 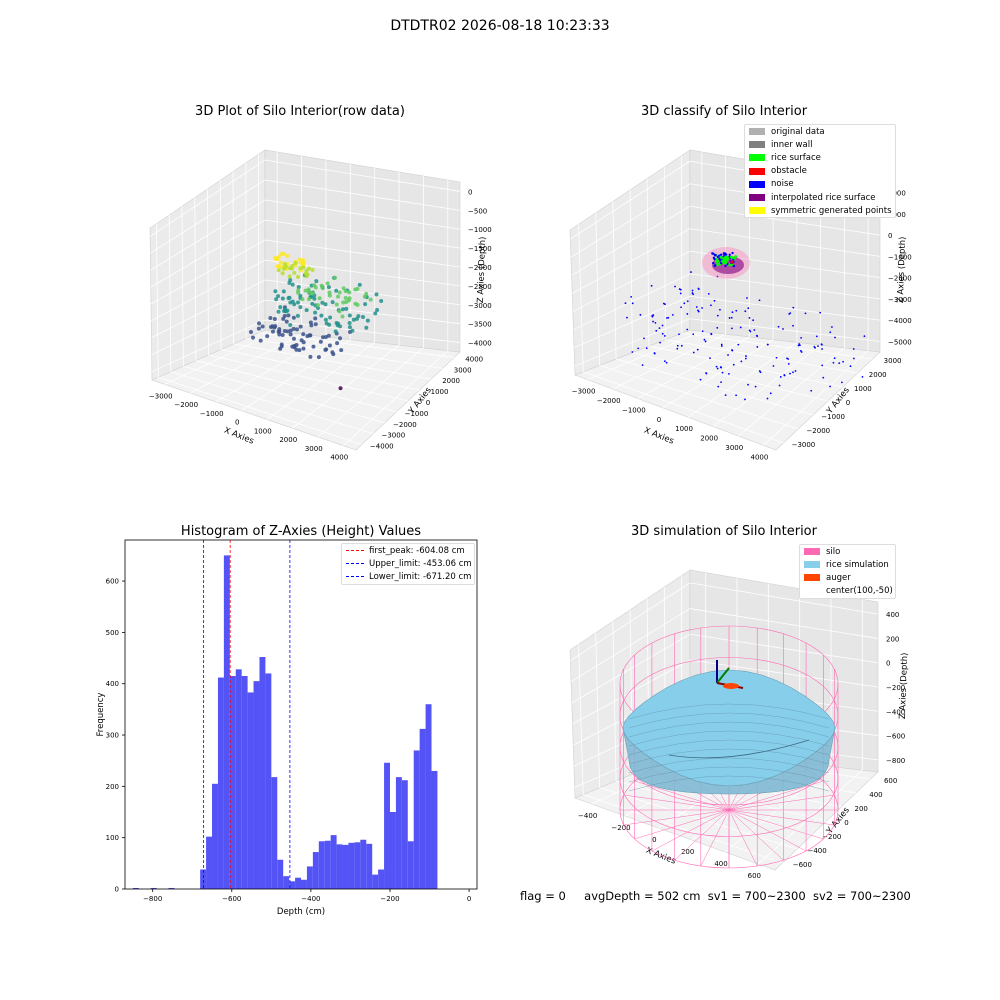 What do you see at coordinates (833, 551) in the screenshot?
I see `legend-label: silo` at bounding box center [833, 551].